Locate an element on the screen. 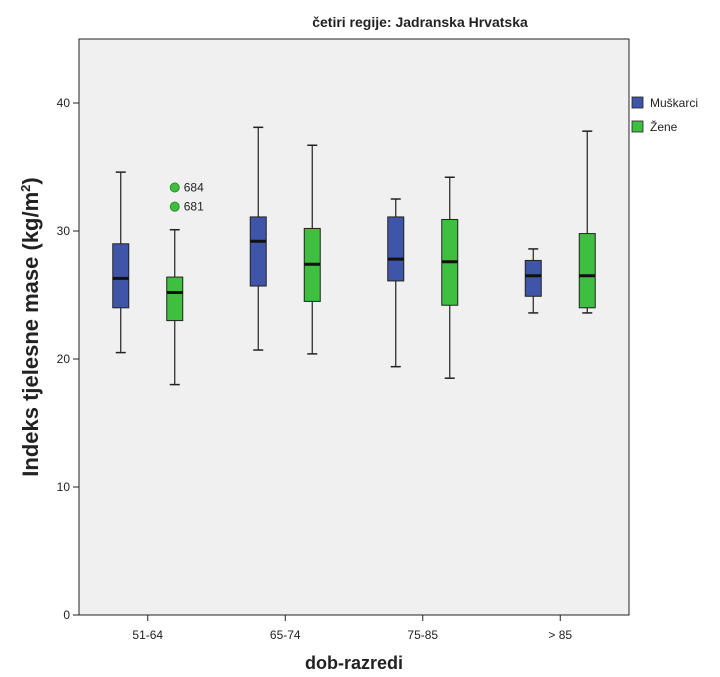 The image size is (720, 677). y-axis-label: Indeks tjelesne mase (kg/m2) is located at coordinates (30, 326).